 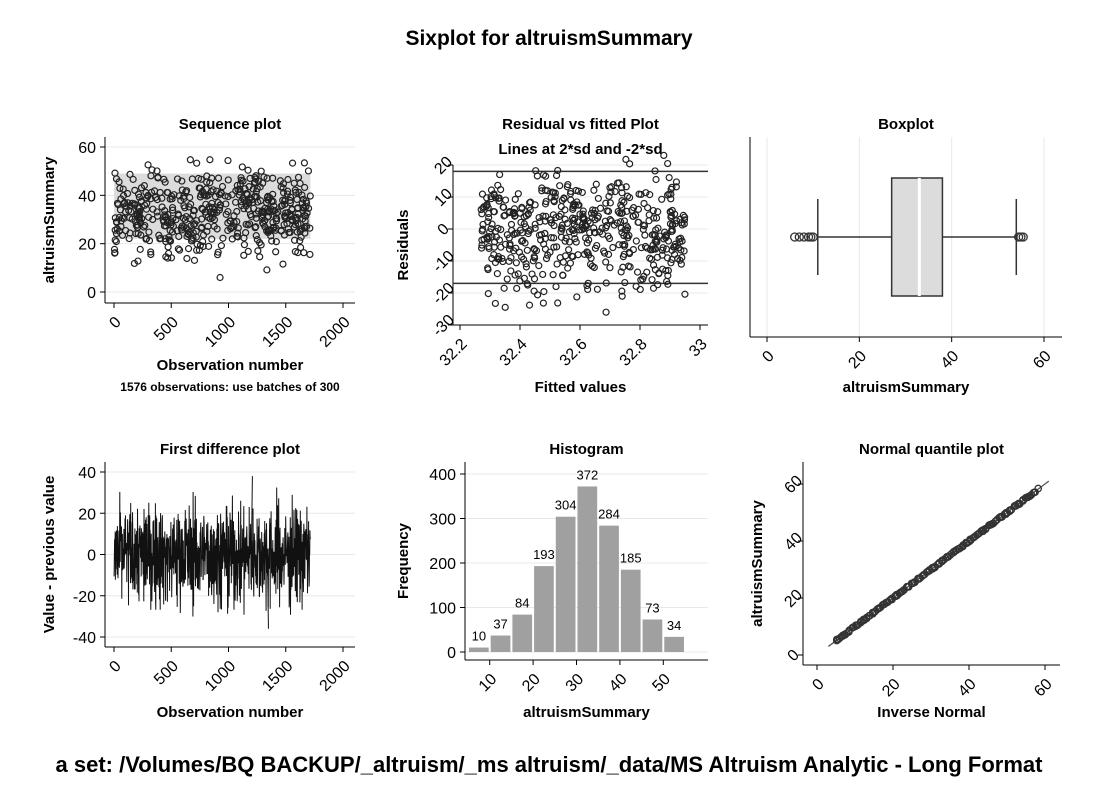 I want to click on y-axis-label: Value - previous value, so click(x=49, y=555).